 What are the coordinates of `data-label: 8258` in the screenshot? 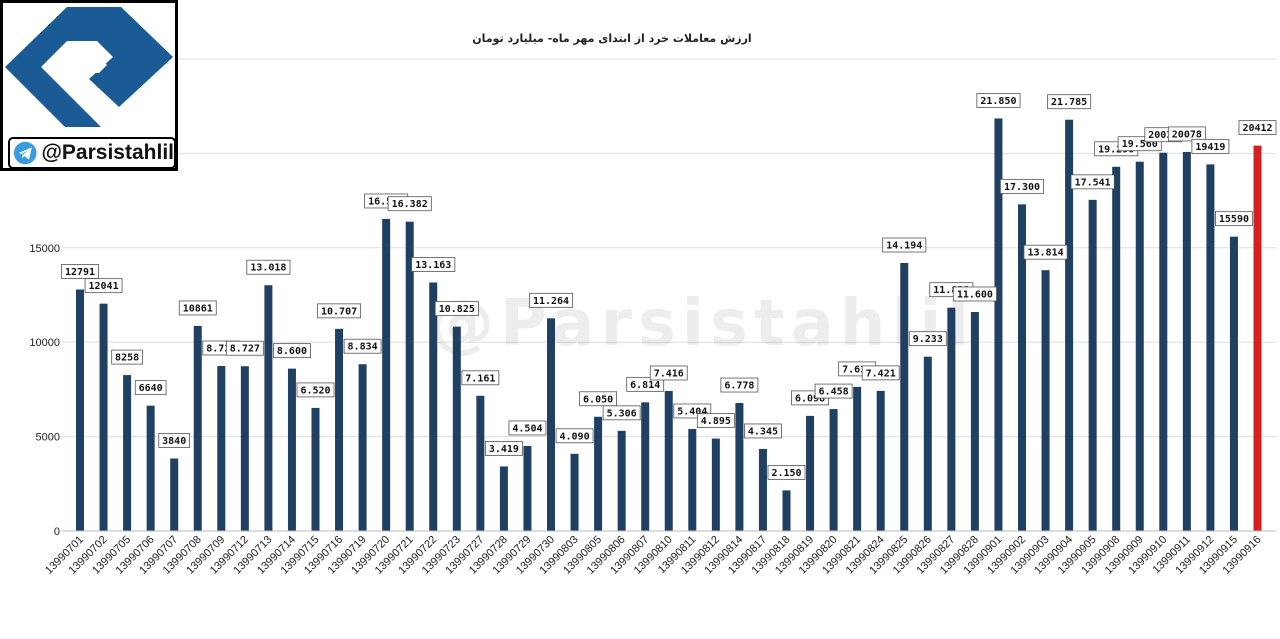 It's located at (127, 357).